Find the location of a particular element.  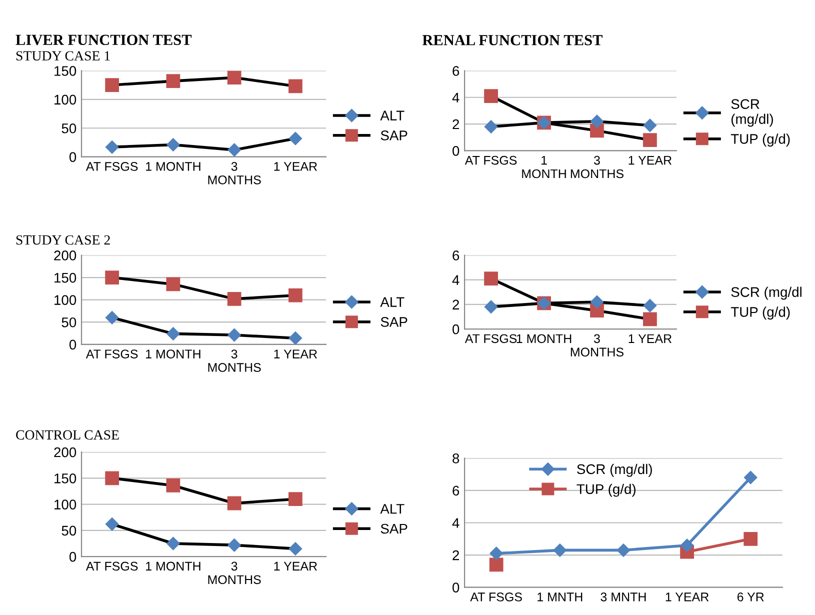

y-tick-label: 8 is located at coordinates (456, 459).